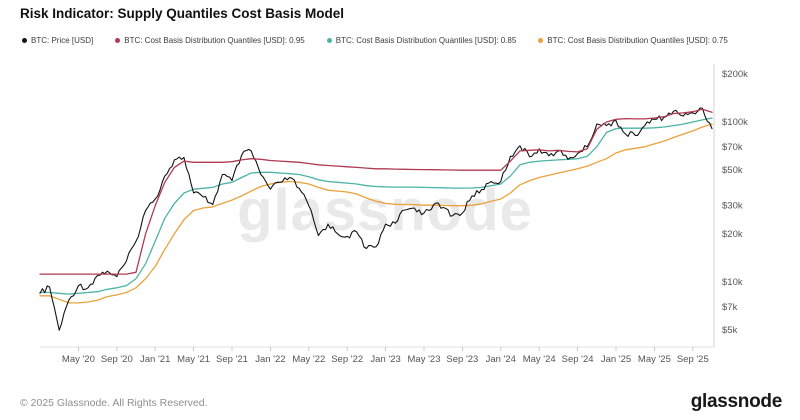 The image size is (800, 420). Describe the element at coordinates (732, 170) in the screenshot. I see `y-axis-tick-label: $50k` at that location.